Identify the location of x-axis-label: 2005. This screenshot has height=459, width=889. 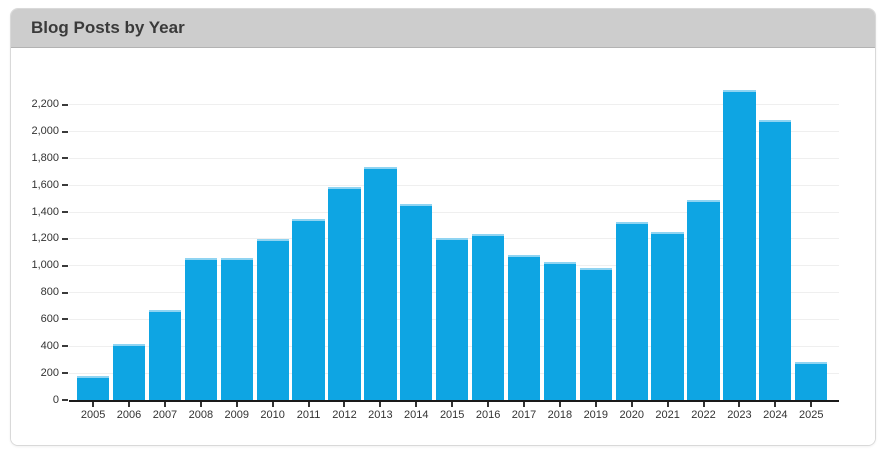
(93, 415).